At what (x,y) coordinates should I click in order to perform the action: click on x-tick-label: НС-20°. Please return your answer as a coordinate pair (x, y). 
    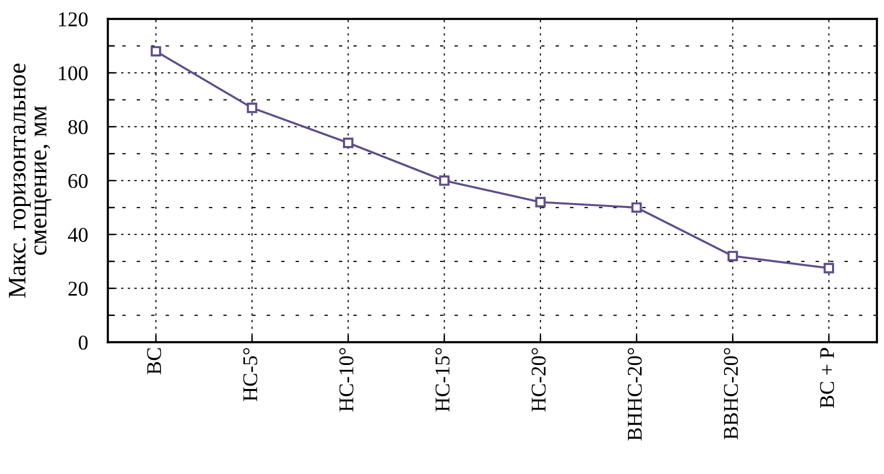
    Looking at the image, I should click on (539, 380).